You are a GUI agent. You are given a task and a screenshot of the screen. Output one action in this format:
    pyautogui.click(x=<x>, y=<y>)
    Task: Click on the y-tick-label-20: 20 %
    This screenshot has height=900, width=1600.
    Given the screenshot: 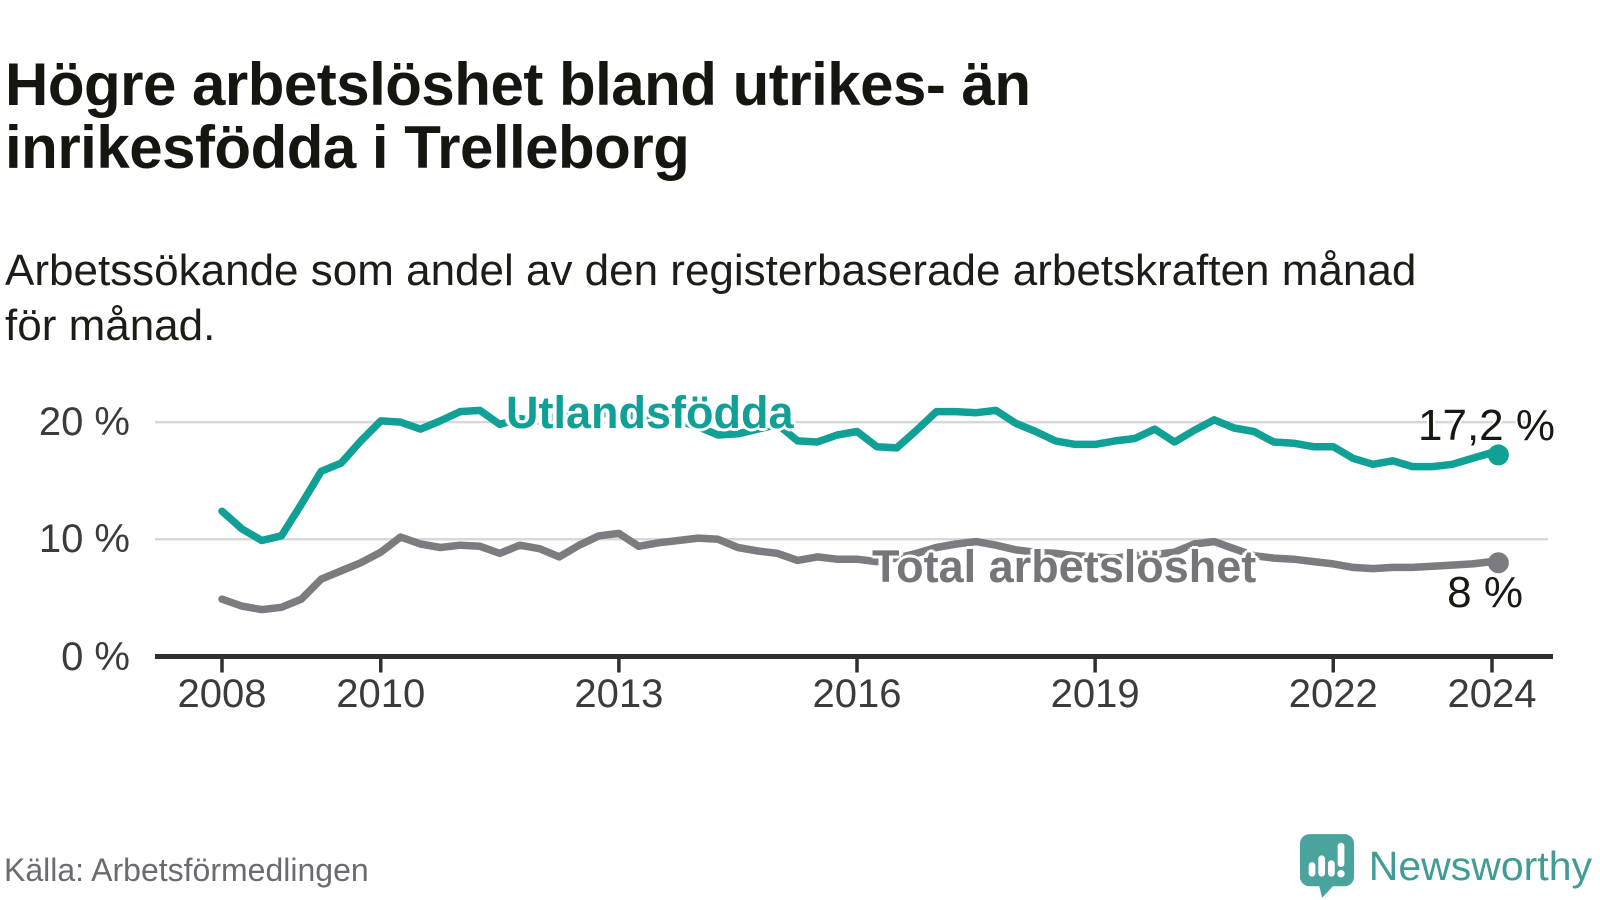 What is the action you would take?
    pyautogui.click(x=84, y=422)
    